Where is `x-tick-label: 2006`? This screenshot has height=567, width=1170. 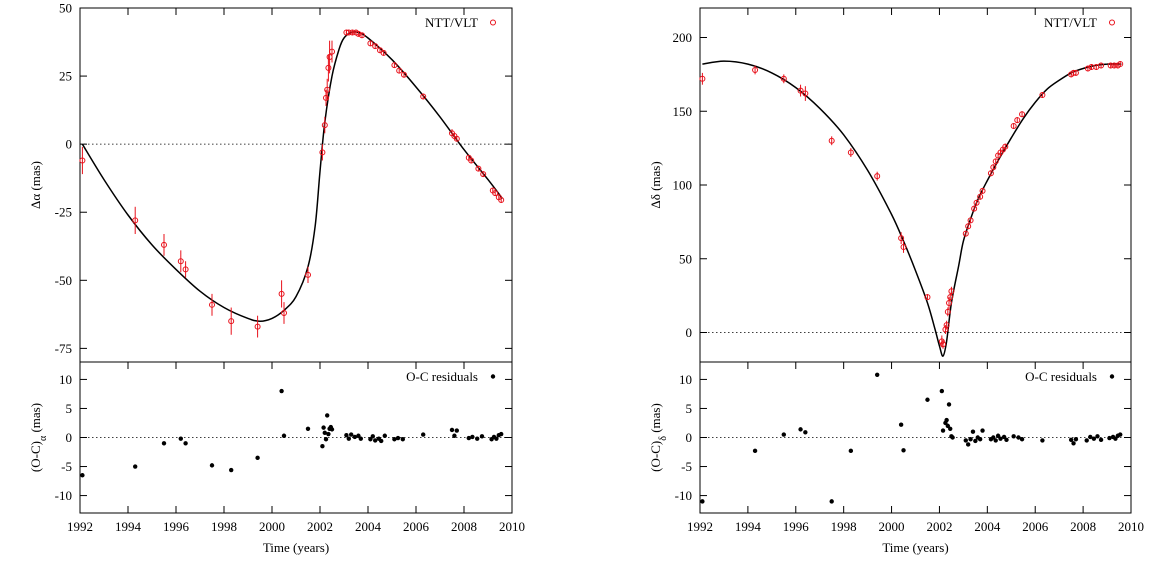
x-tick-label: 2006 is located at coordinates (1035, 526).